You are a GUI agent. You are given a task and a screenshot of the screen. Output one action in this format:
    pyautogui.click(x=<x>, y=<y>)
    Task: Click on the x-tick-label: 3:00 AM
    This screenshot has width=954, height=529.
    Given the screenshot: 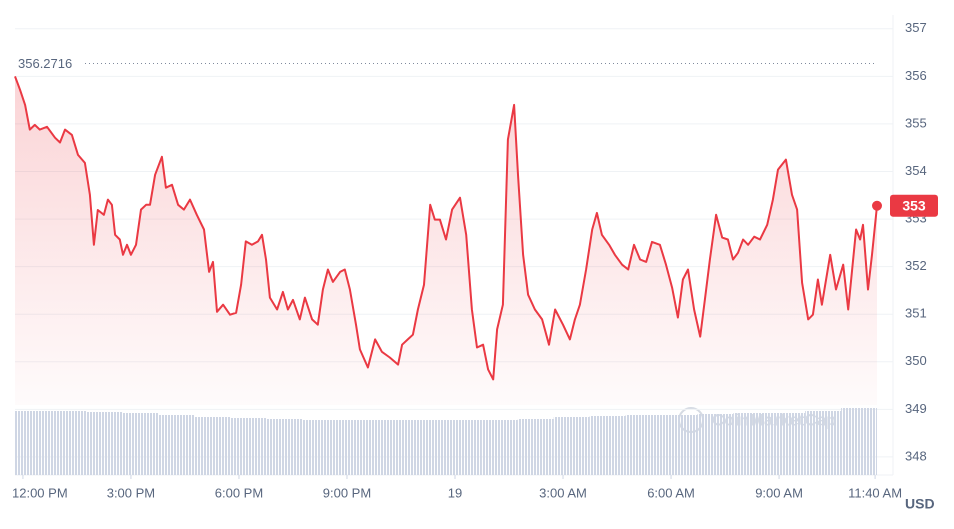 What is the action you would take?
    pyautogui.click(x=563, y=492)
    